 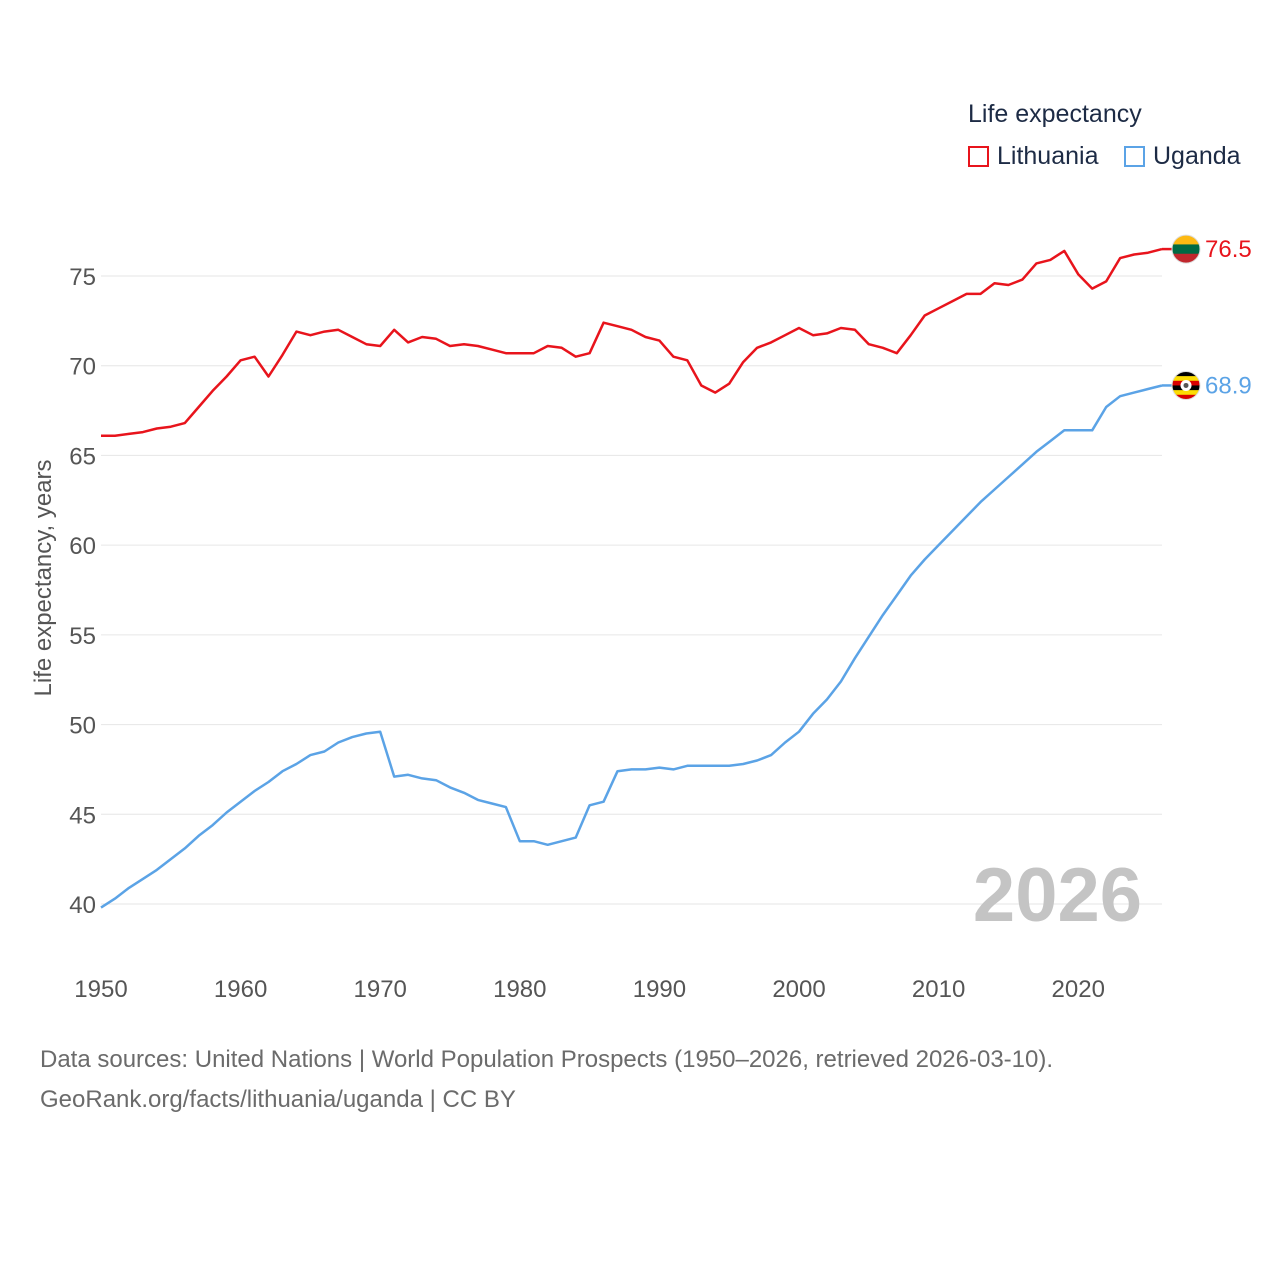 I want to click on y-axis-ticks: 40 45 50 55 60 65 70 75, so click(x=82, y=591).